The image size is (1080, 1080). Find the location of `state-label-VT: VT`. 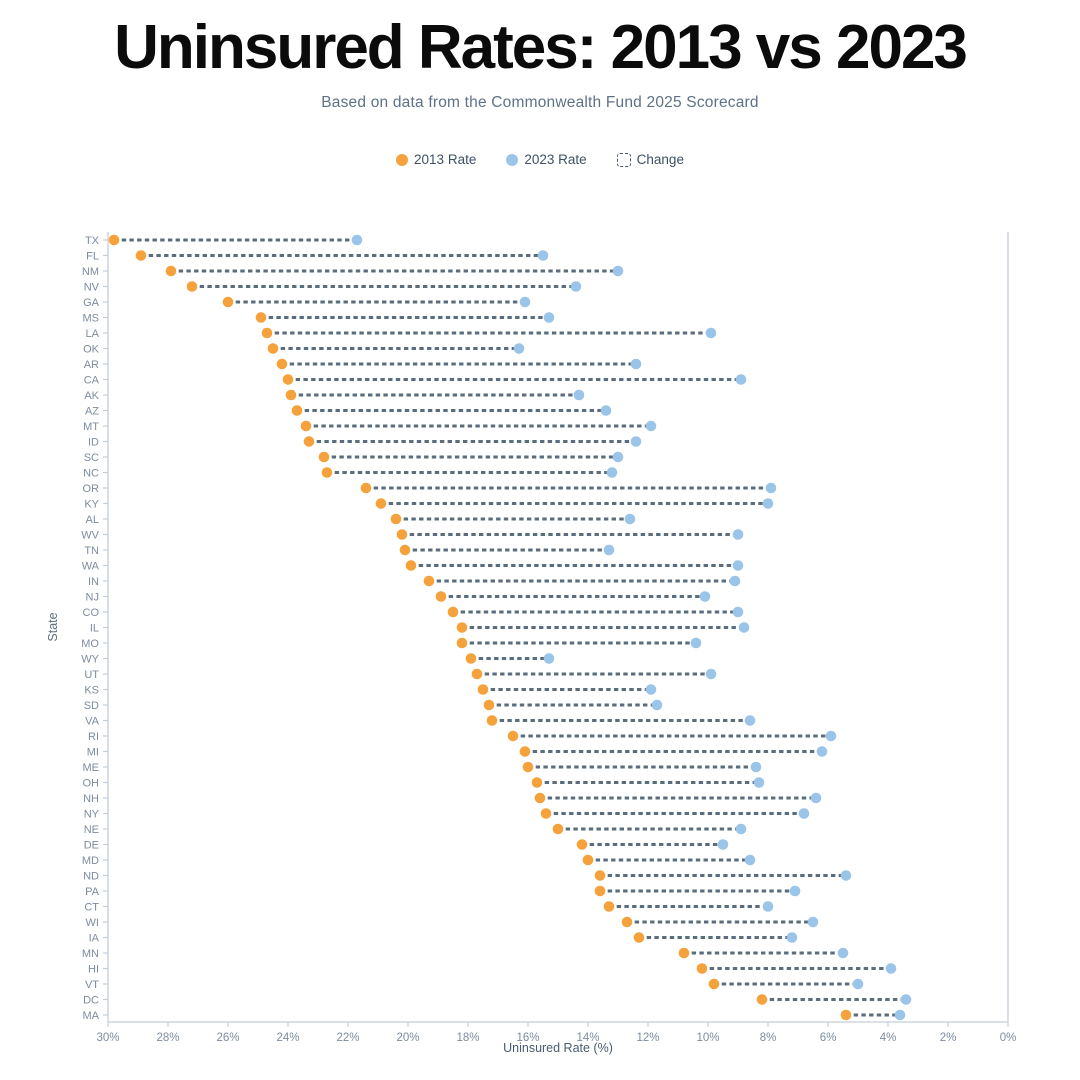

state-label-VT: VT is located at coordinates (92, 985).